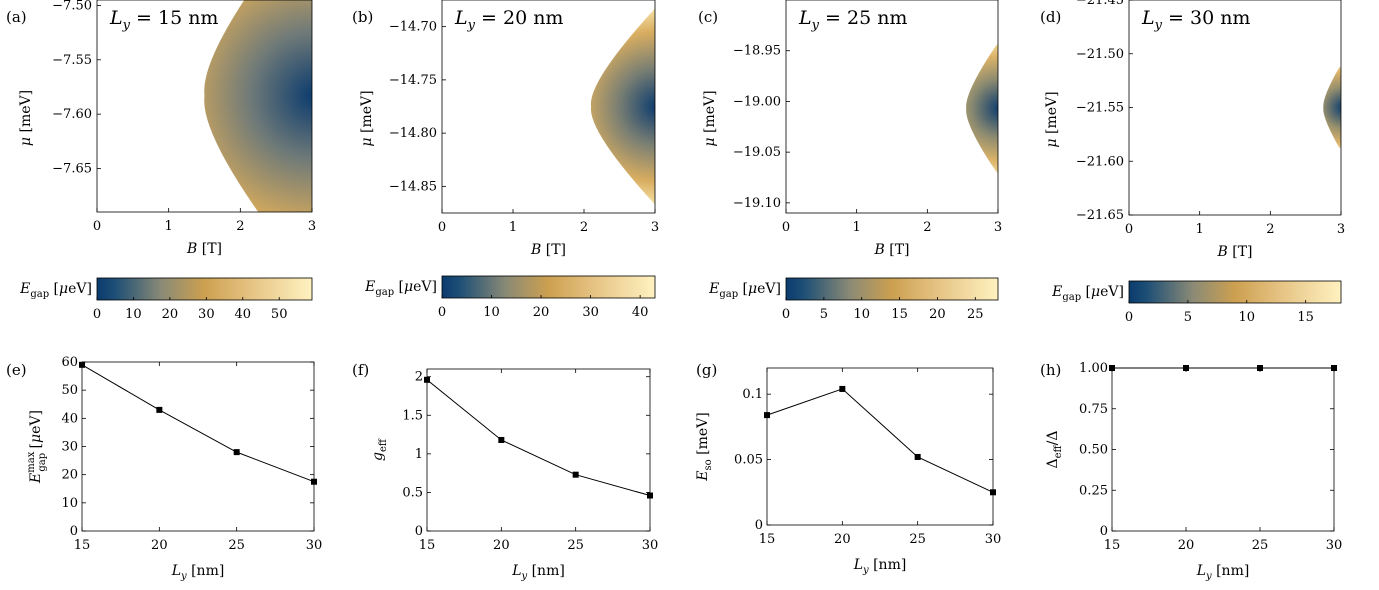 This screenshot has width=1379, height=590. I want to click on y-tick-label: −14.75, so click(413, 80).